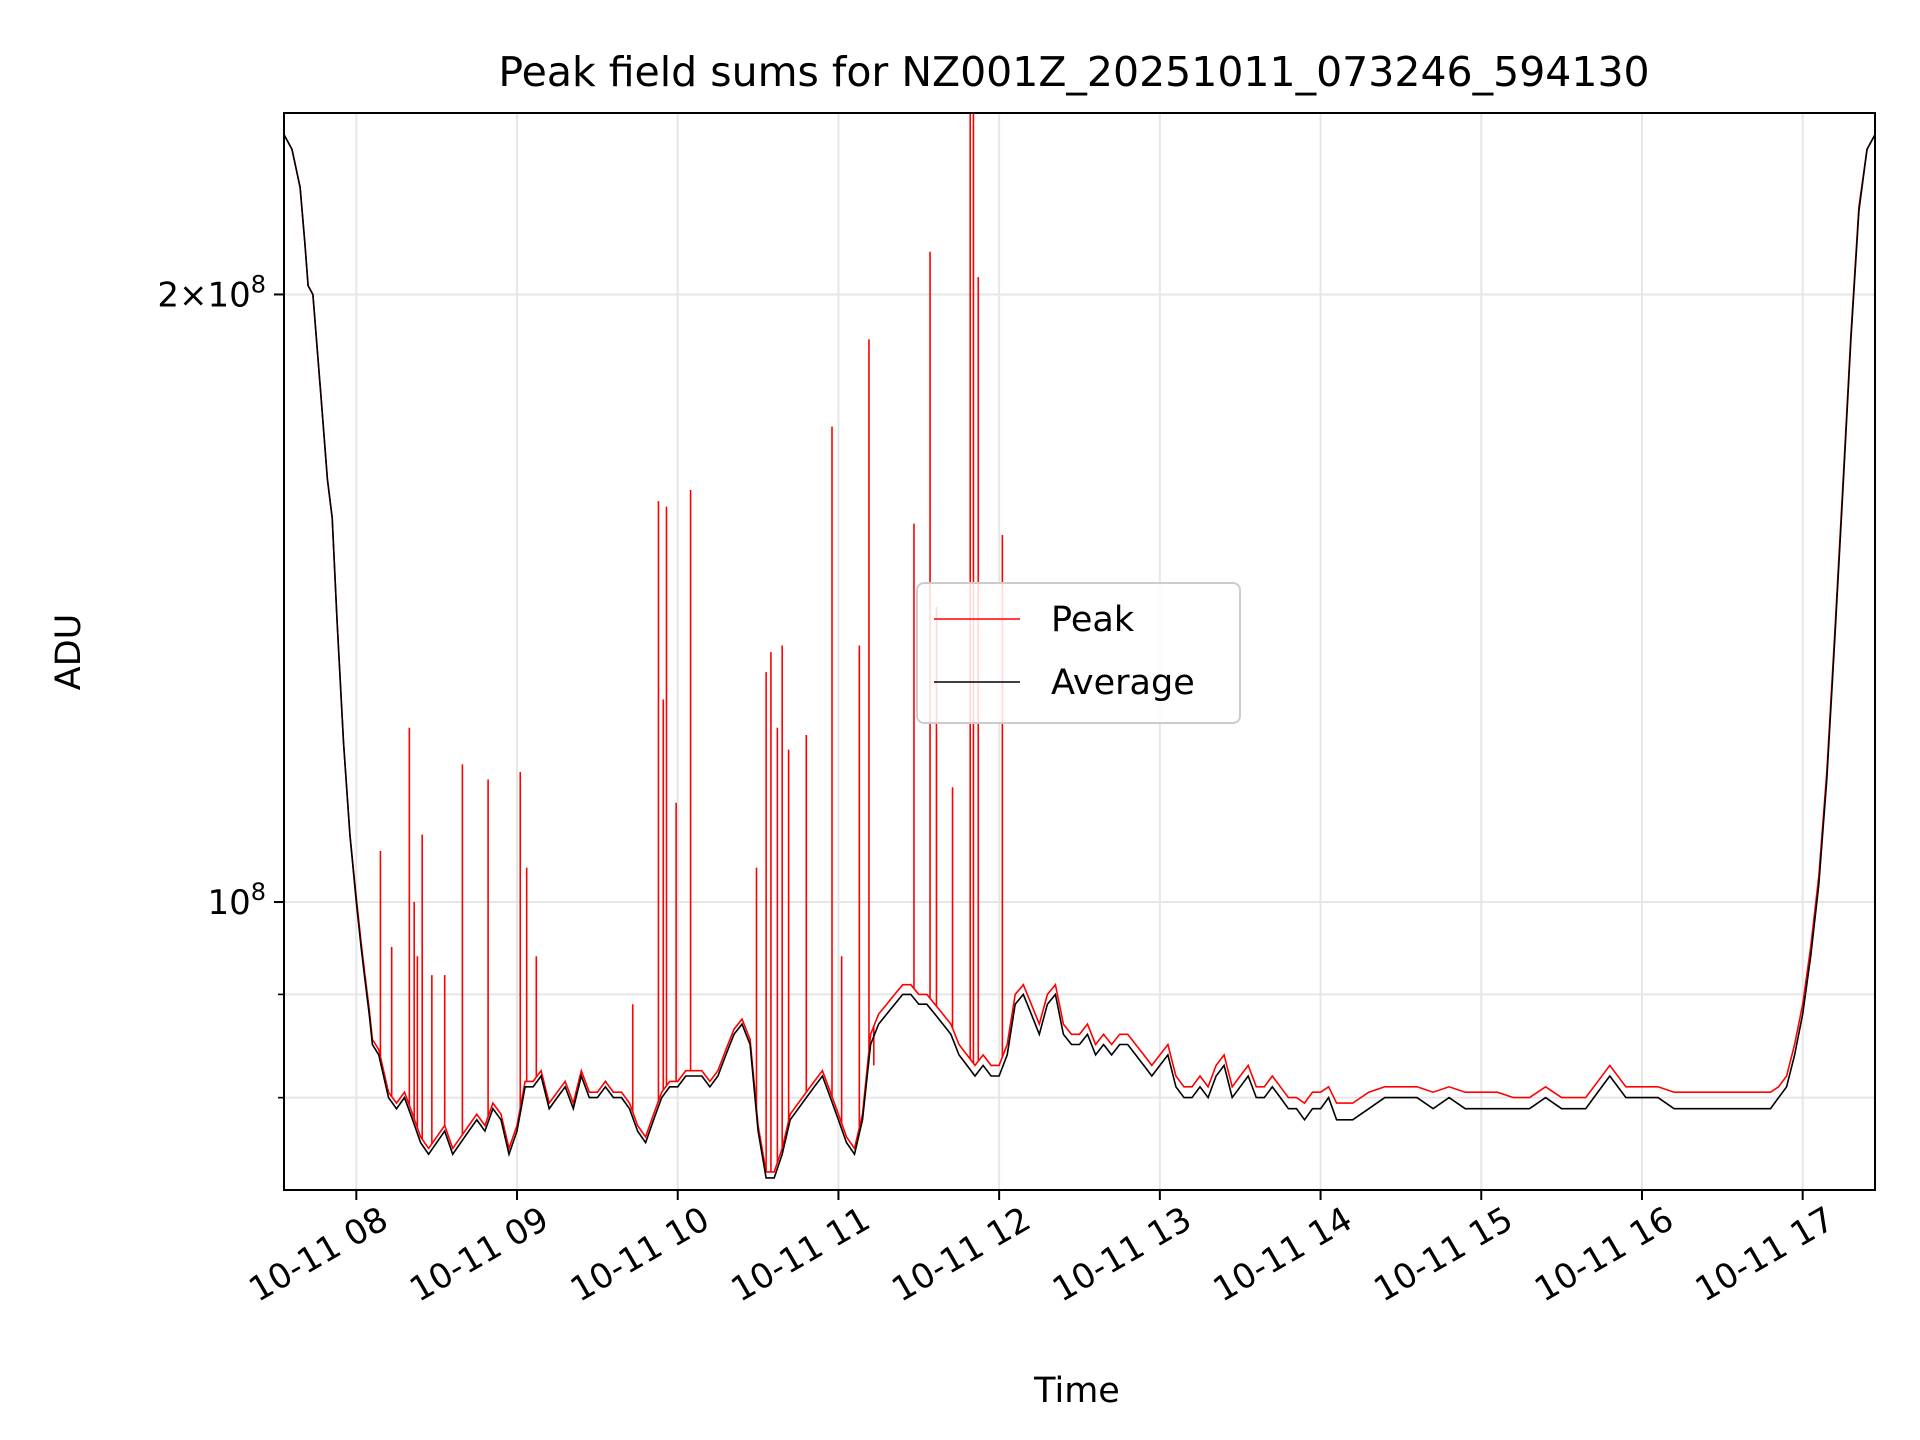 This screenshot has height=1440, width=1920. I want to click on legend-label-peak: Peak, so click(1093, 620).